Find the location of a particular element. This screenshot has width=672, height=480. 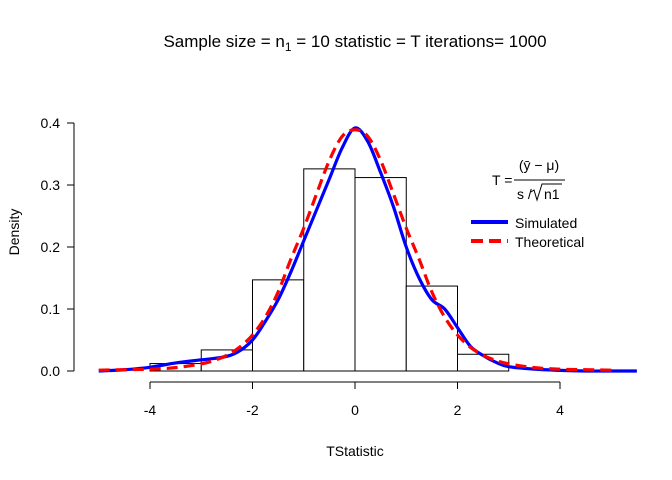

y-tick-label: 0.1 is located at coordinates (51, 309).